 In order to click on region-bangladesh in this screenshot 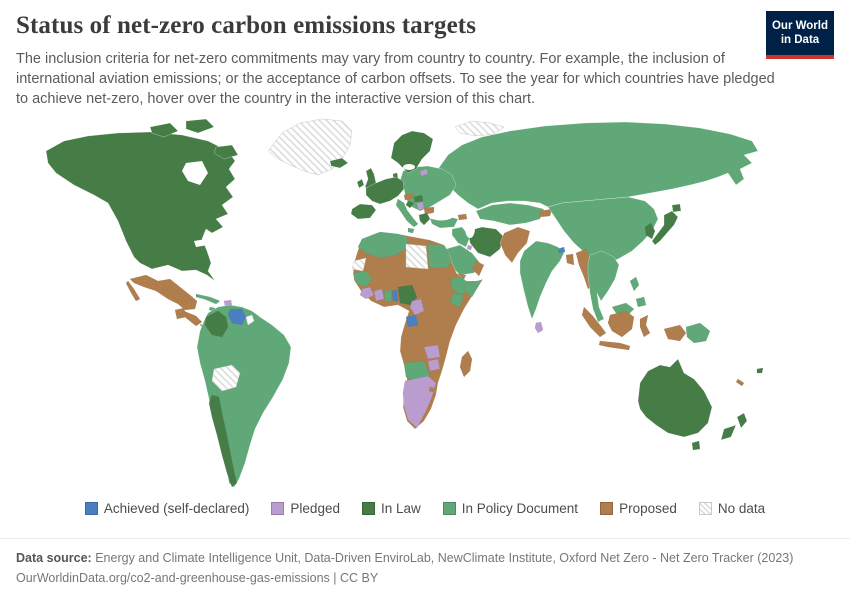, I will do `click(570, 259)`.